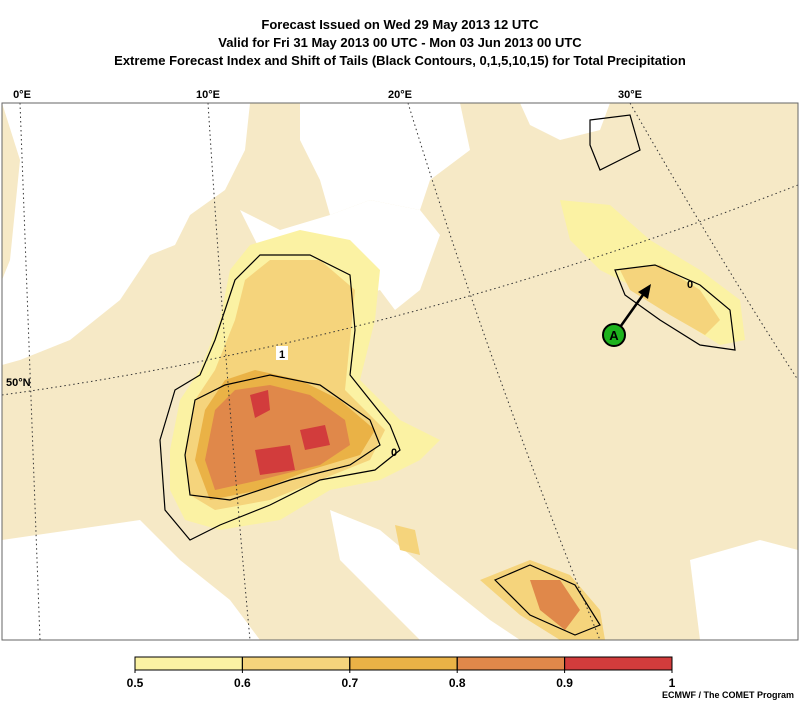 Image resolution: width=800 pixels, height=706 pixels. What do you see at coordinates (565, 121) in the screenshot?
I see `gulf` at bounding box center [565, 121].